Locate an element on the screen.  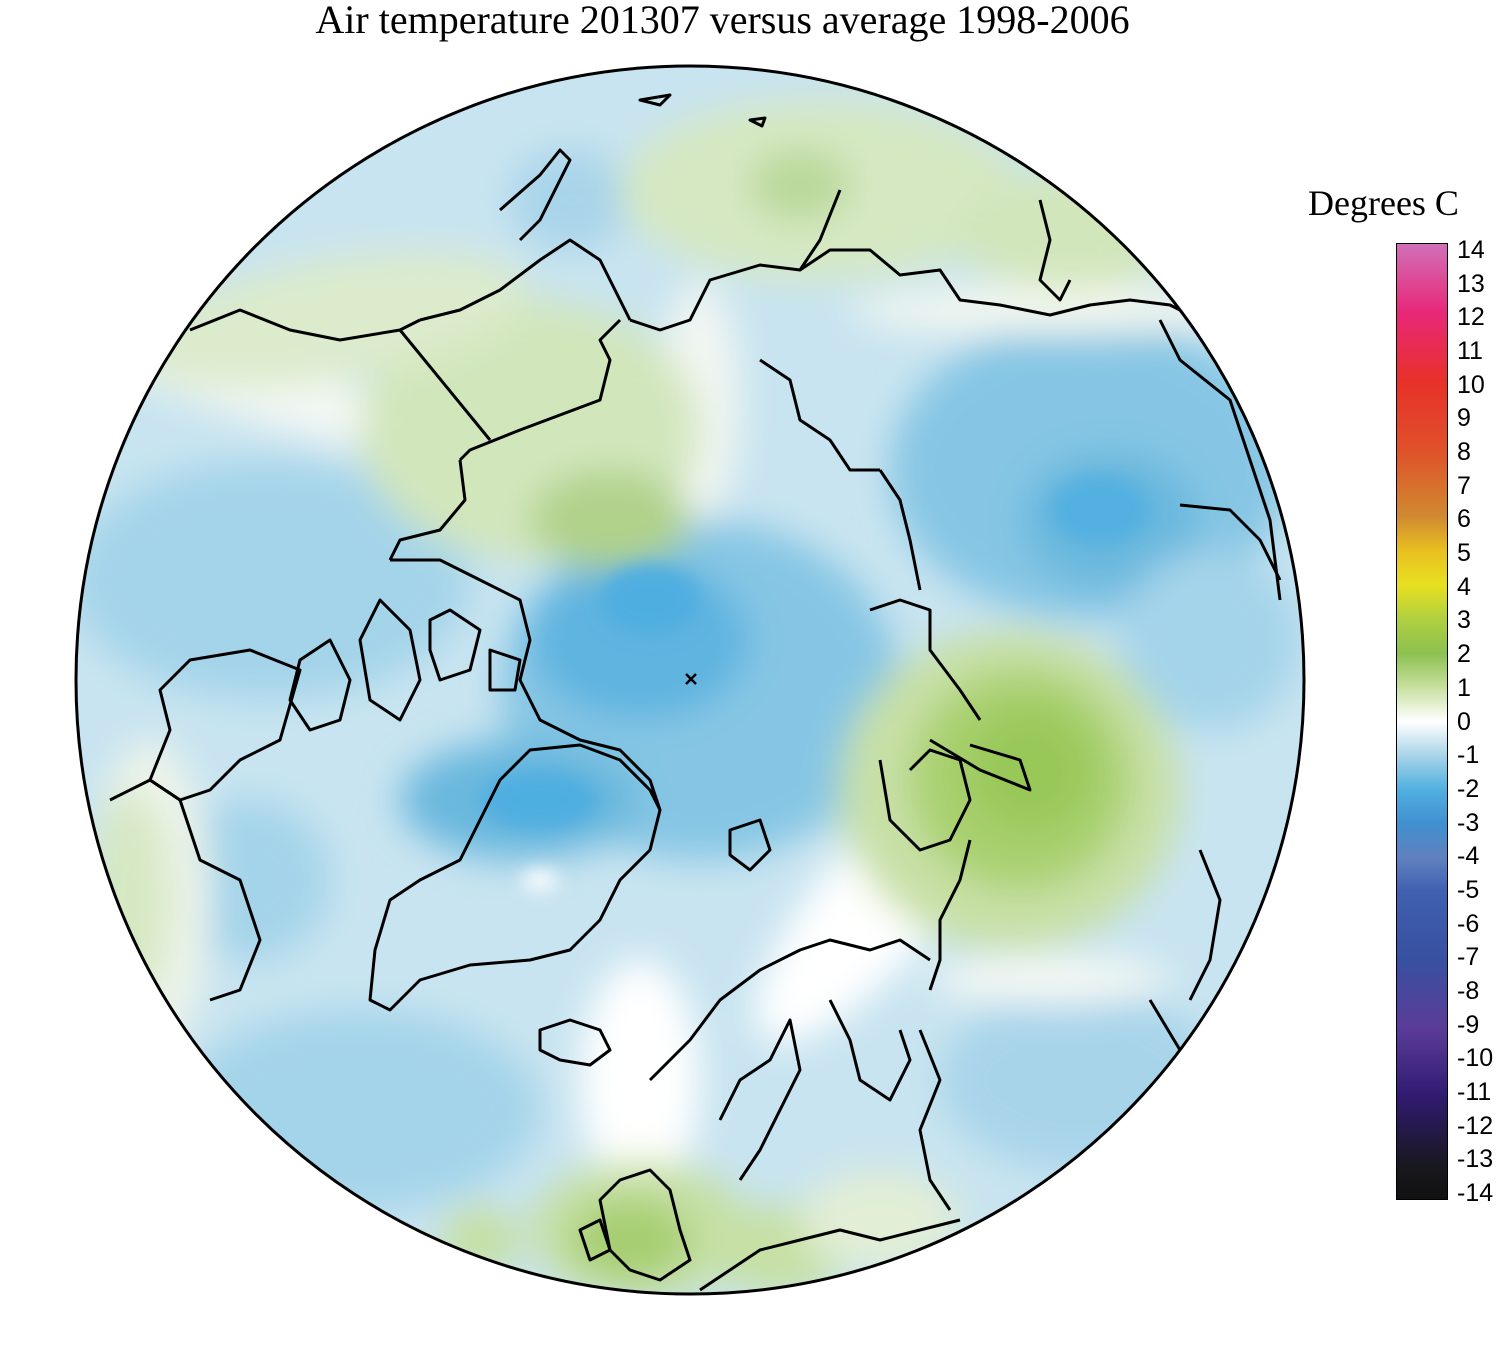
legend-title: Degrees C is located at coordinates (1383, 203).